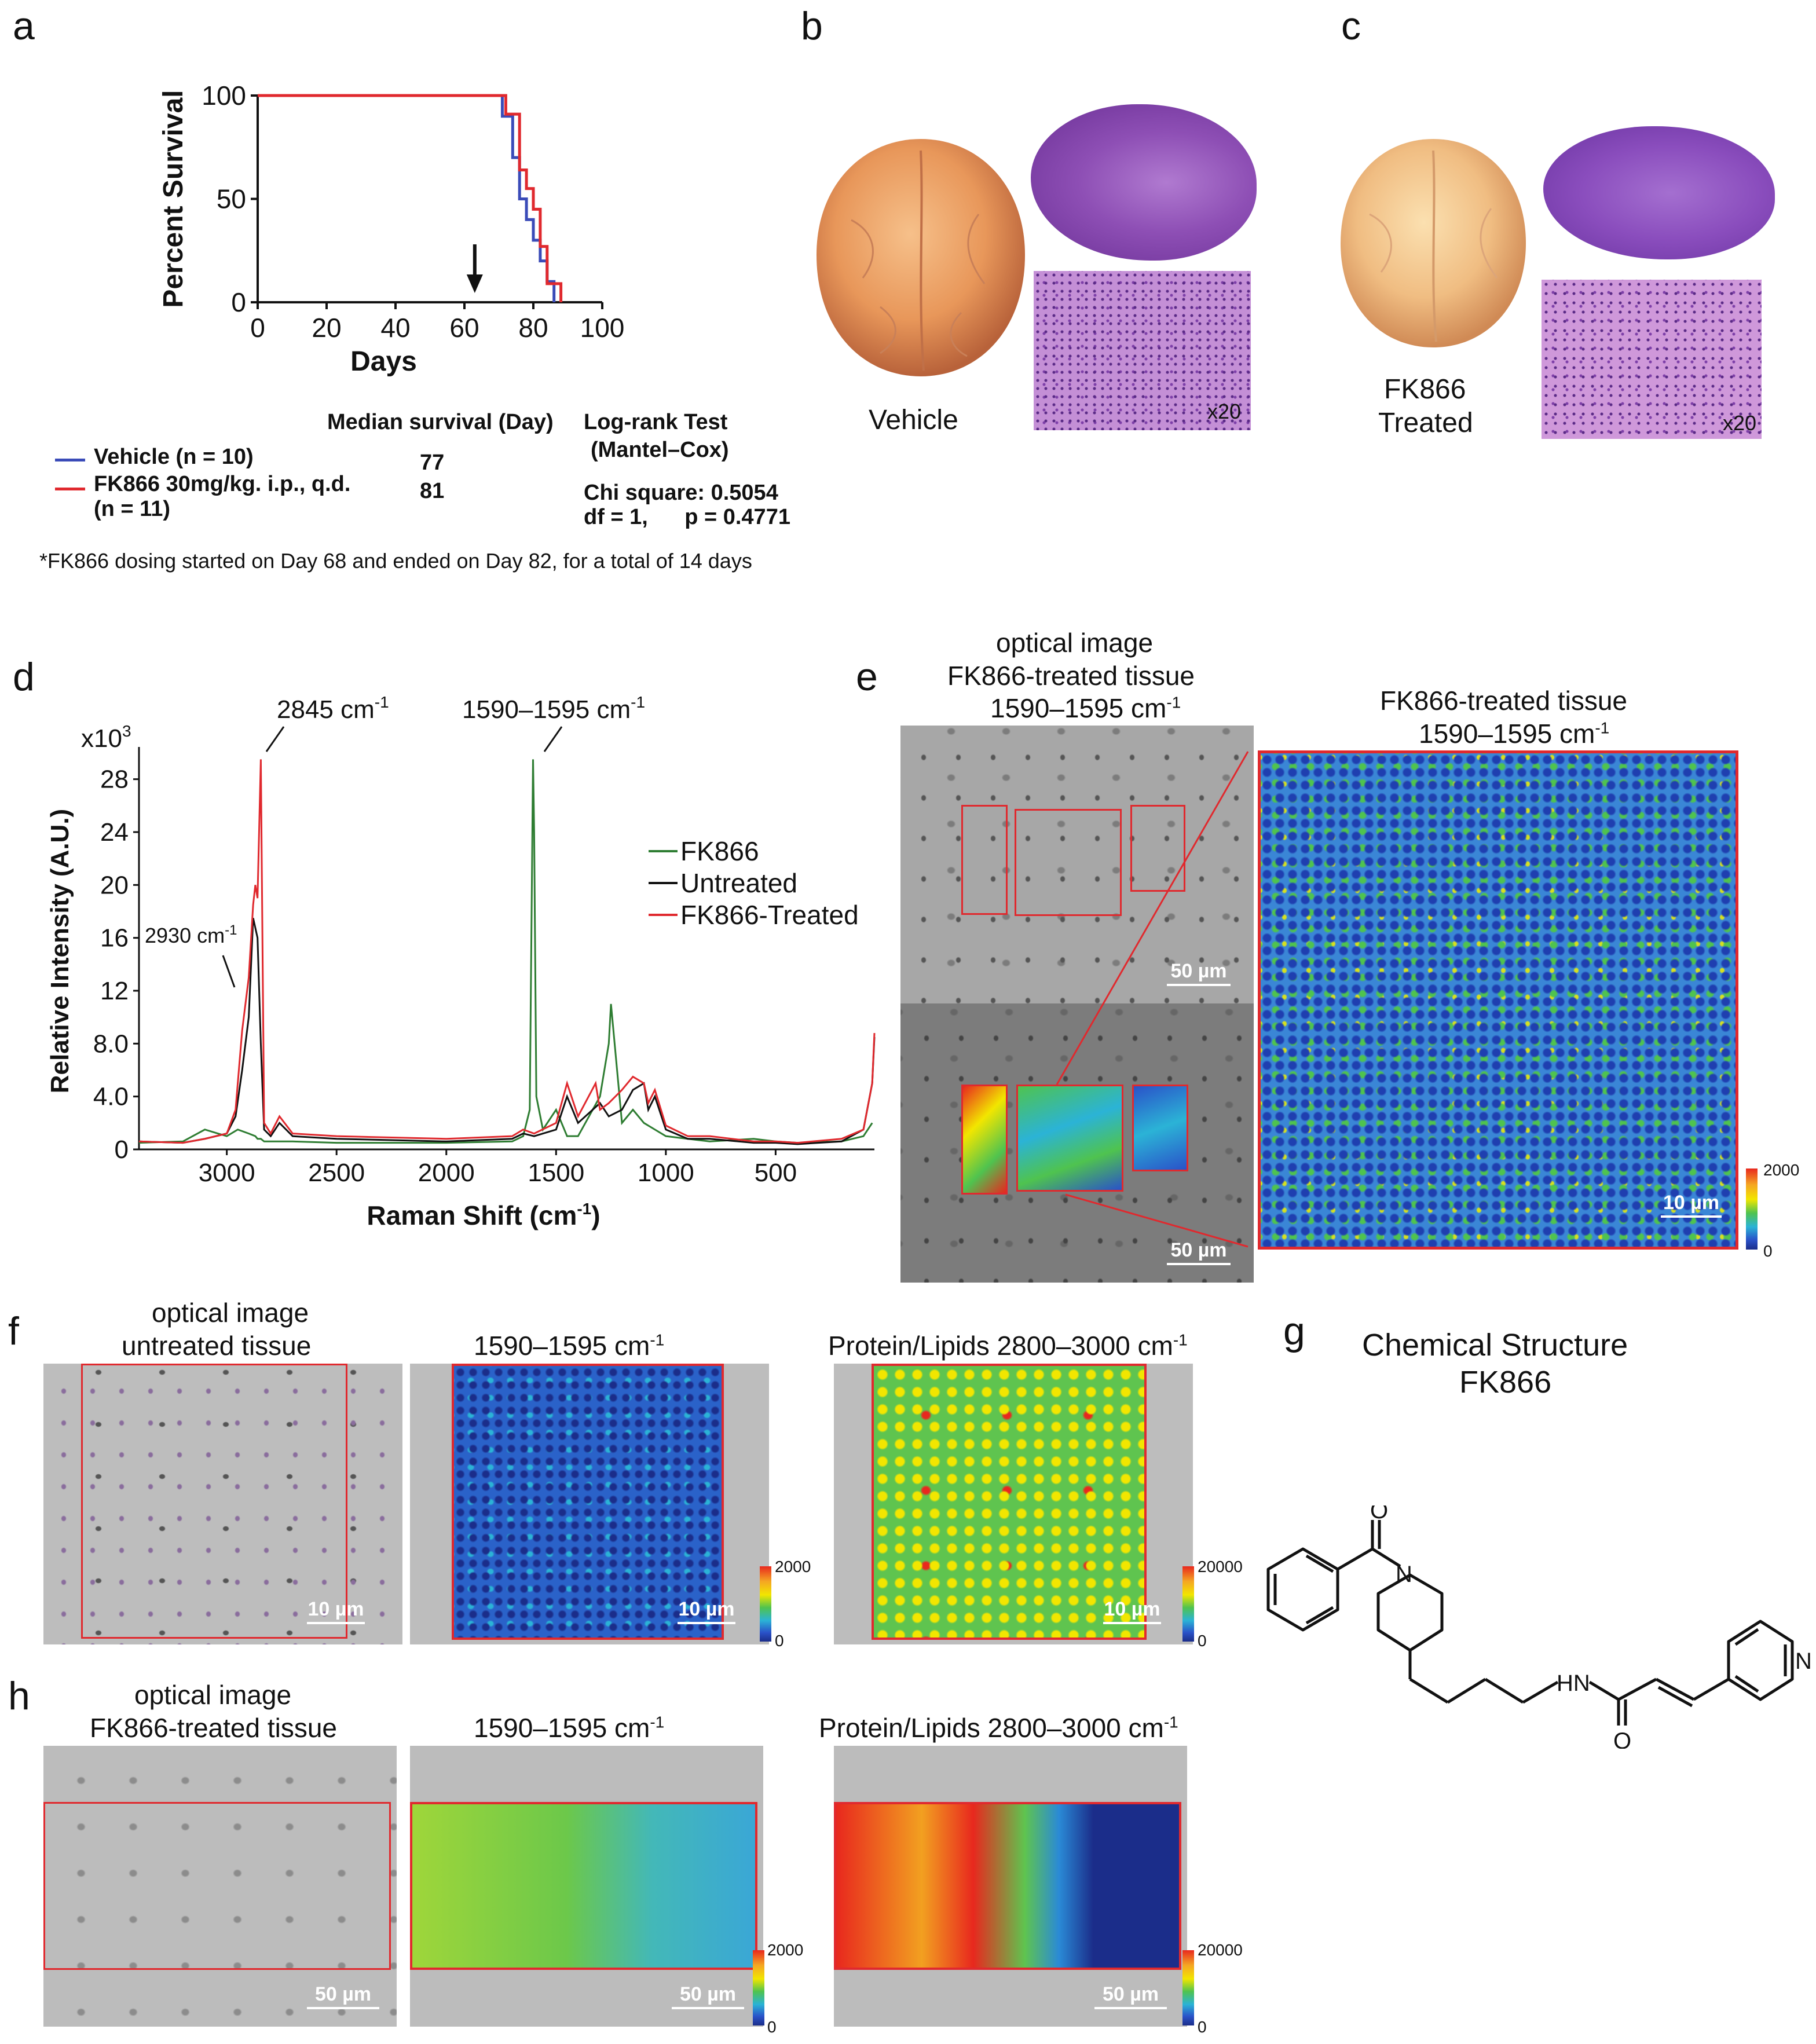 This screenshot has height=2044, width=1816. I want to click on e-colorbar-max: 2000, so click(1781, 1170).